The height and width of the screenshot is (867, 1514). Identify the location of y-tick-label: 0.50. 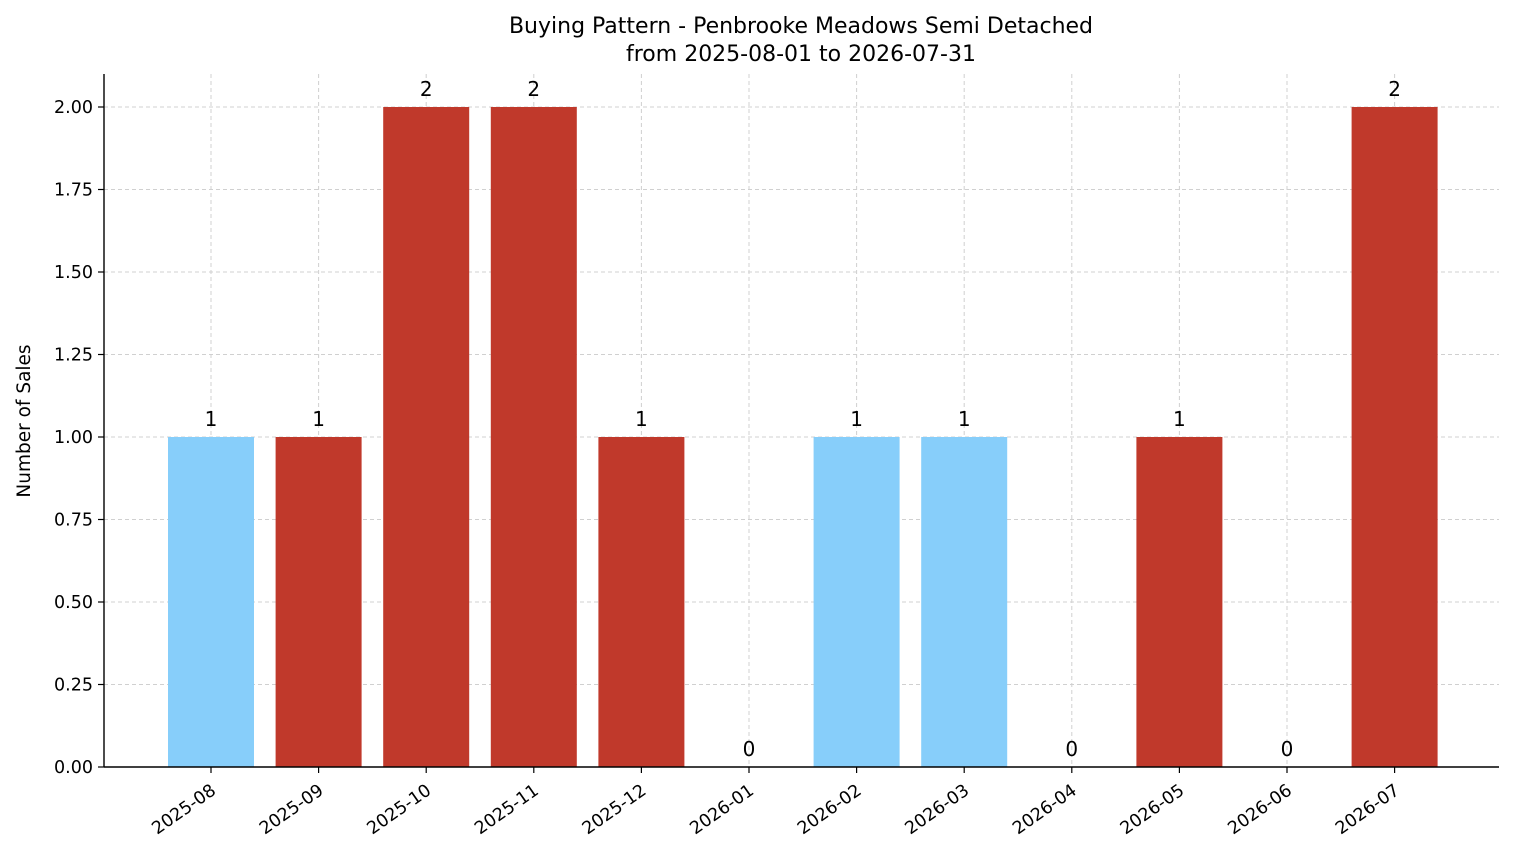
(73, 603).